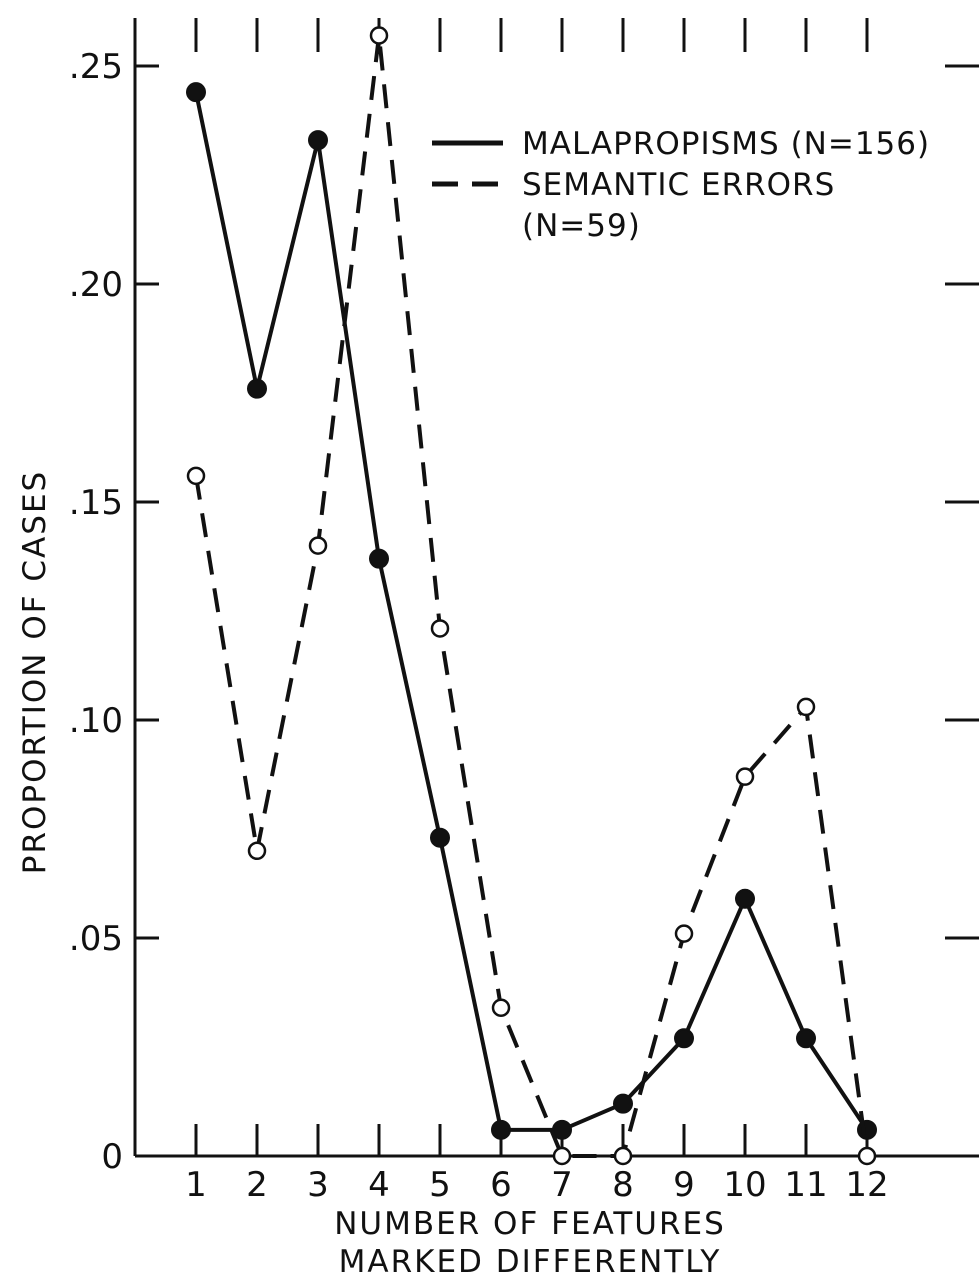  I want to click on x-tick-label: 6, so click(501, 1185).